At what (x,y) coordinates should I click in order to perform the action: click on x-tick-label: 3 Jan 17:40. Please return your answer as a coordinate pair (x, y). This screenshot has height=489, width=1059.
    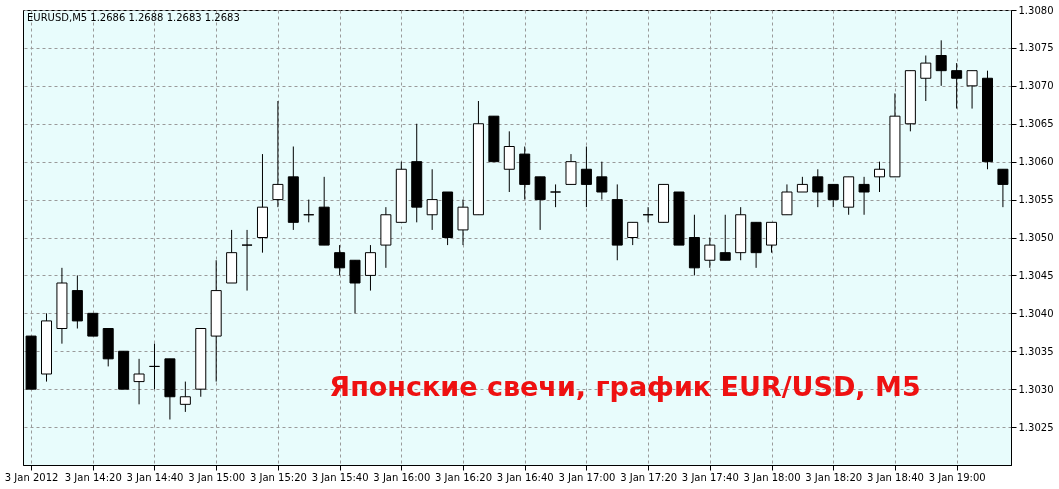
    Looking at the image, I should click on (710, 477).